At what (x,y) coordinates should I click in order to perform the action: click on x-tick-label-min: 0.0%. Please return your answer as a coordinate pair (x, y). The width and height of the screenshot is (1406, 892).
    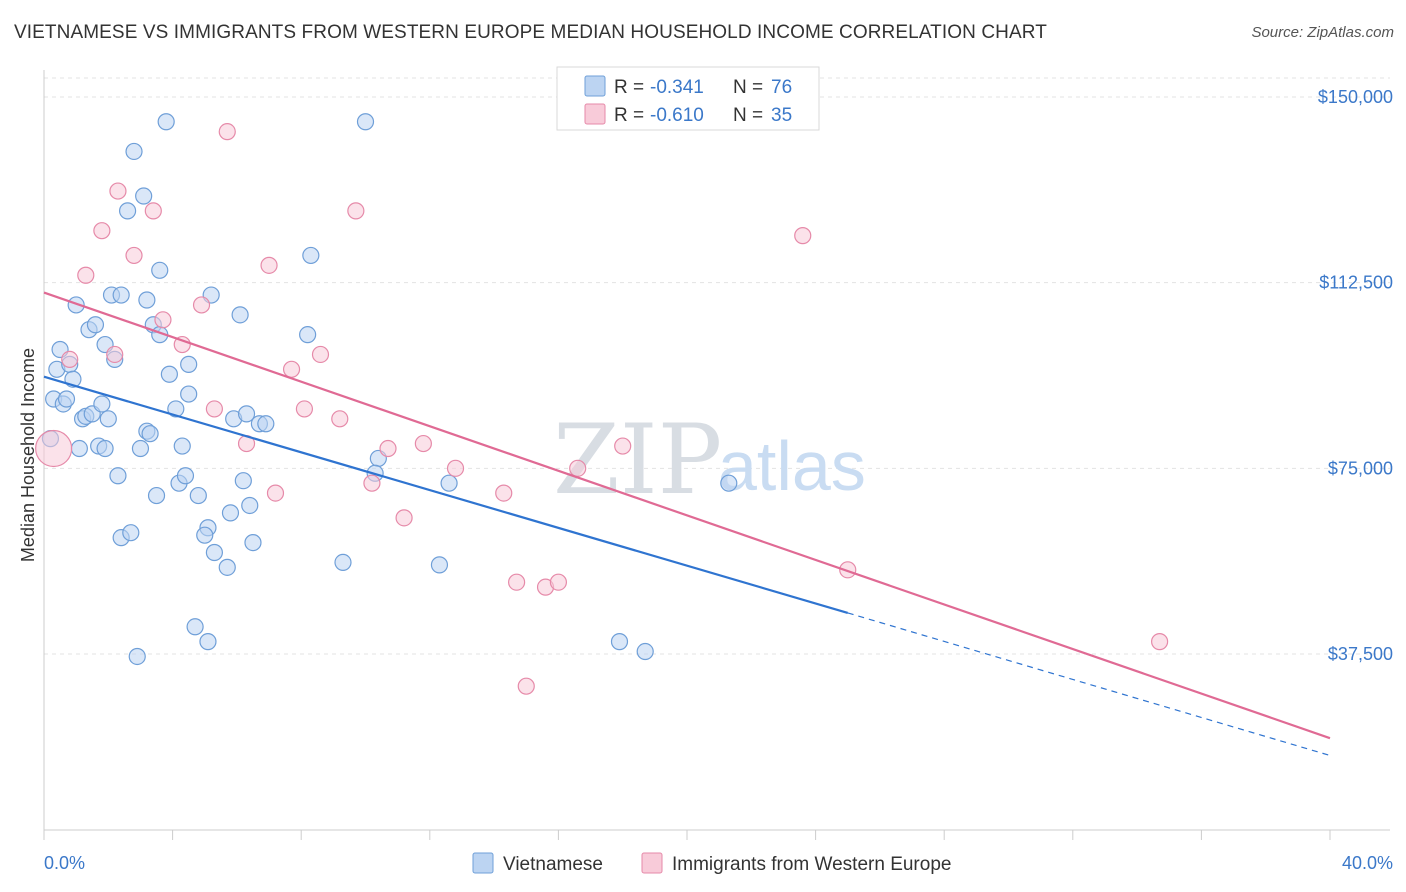
    Looking at the image, I should click on (64, 863).